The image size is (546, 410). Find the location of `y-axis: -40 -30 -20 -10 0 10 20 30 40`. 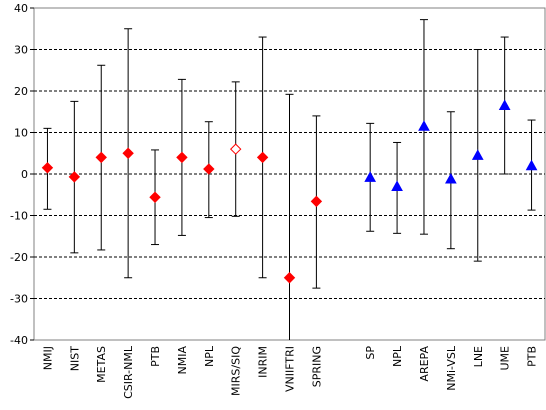

y-axis: -40 -30 -20 -10 0 10 20 30 40 is located at coordinates (22, 174).